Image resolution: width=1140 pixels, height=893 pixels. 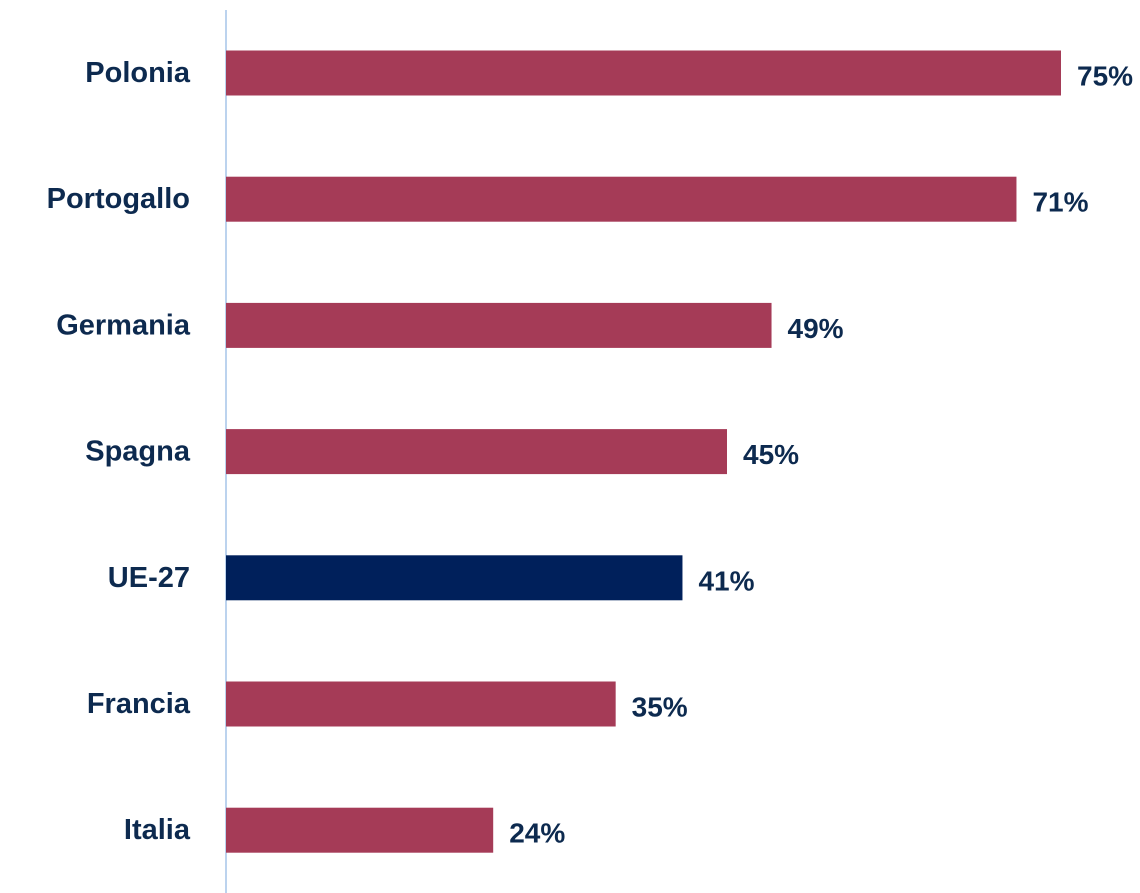 What do you see at coordinates (726, 580) in the screenshot?
I see `value-label-ue-27: 41%` at bounding box center [726, 580].